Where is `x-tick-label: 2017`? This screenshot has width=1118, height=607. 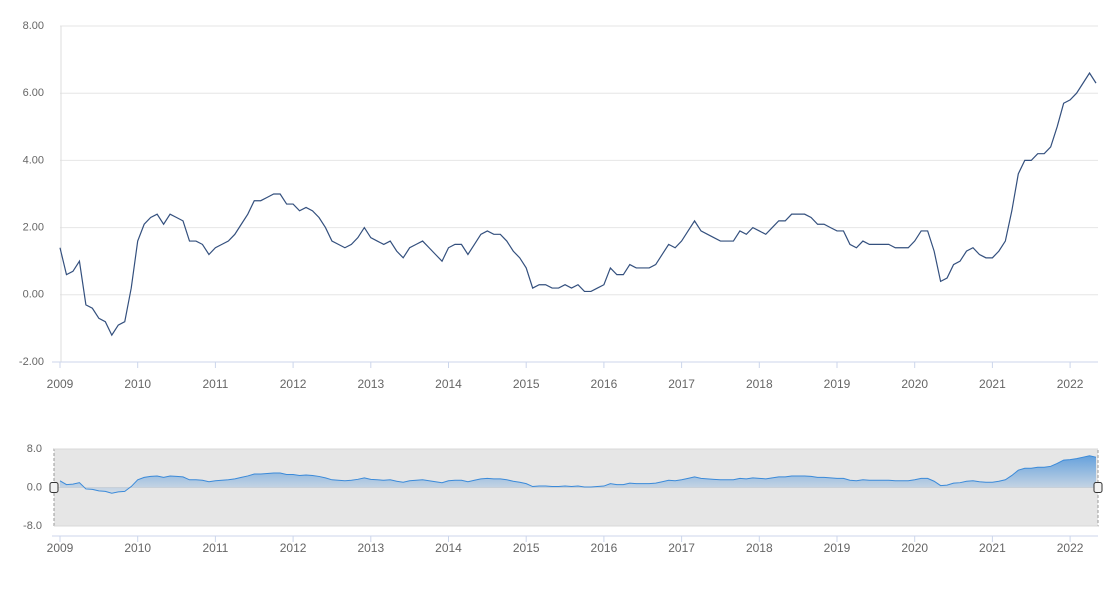
x-tick-label: 2017 is located at coordinates (681, 384).